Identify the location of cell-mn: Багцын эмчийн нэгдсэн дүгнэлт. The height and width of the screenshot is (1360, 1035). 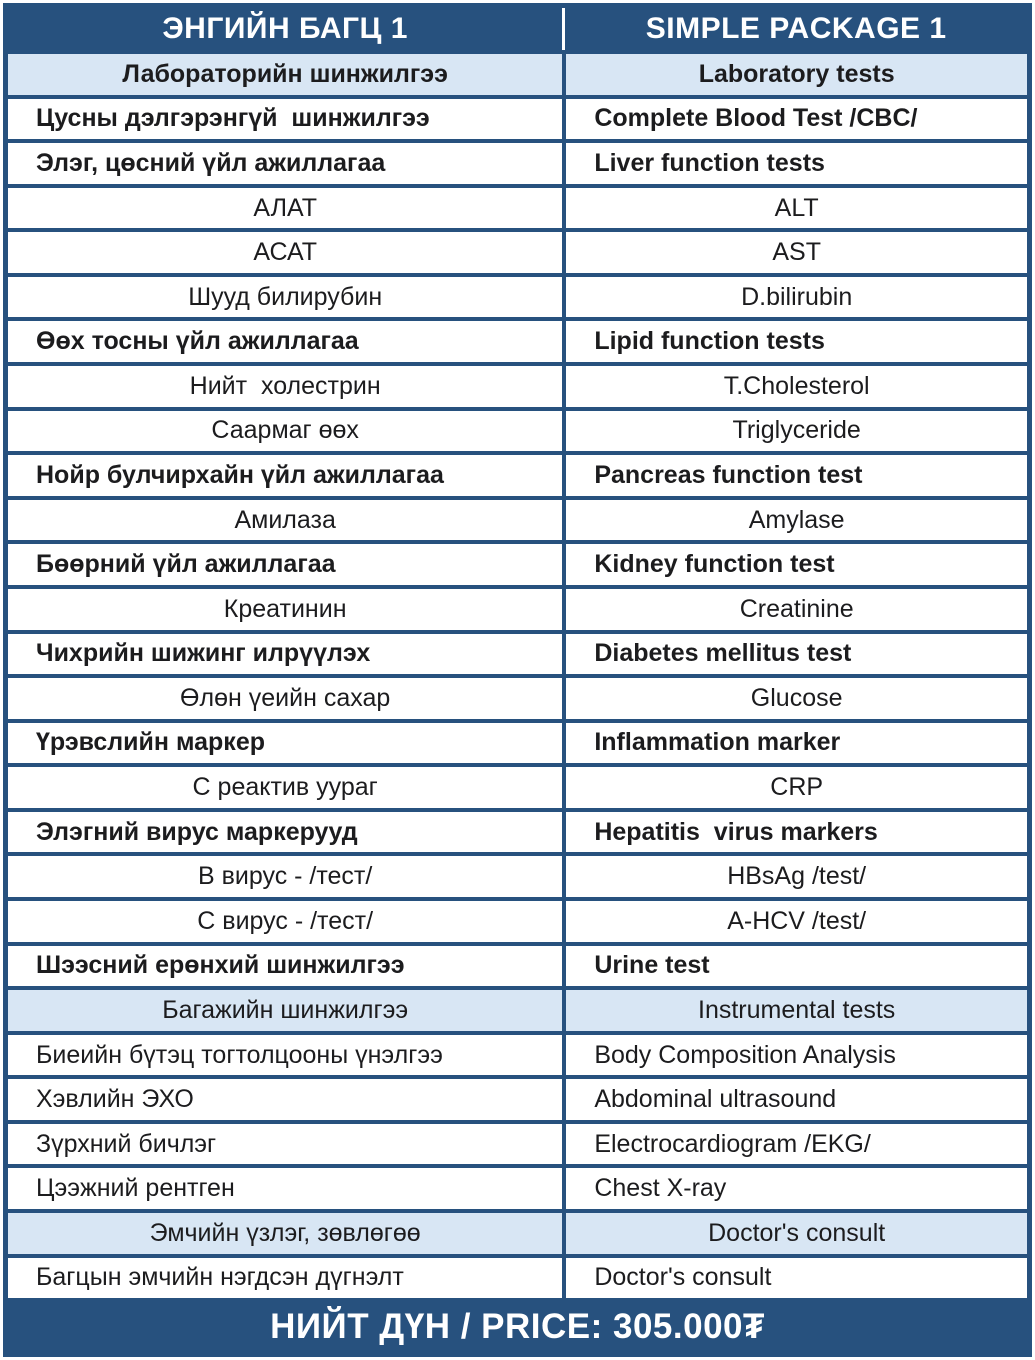
(220, 1277).